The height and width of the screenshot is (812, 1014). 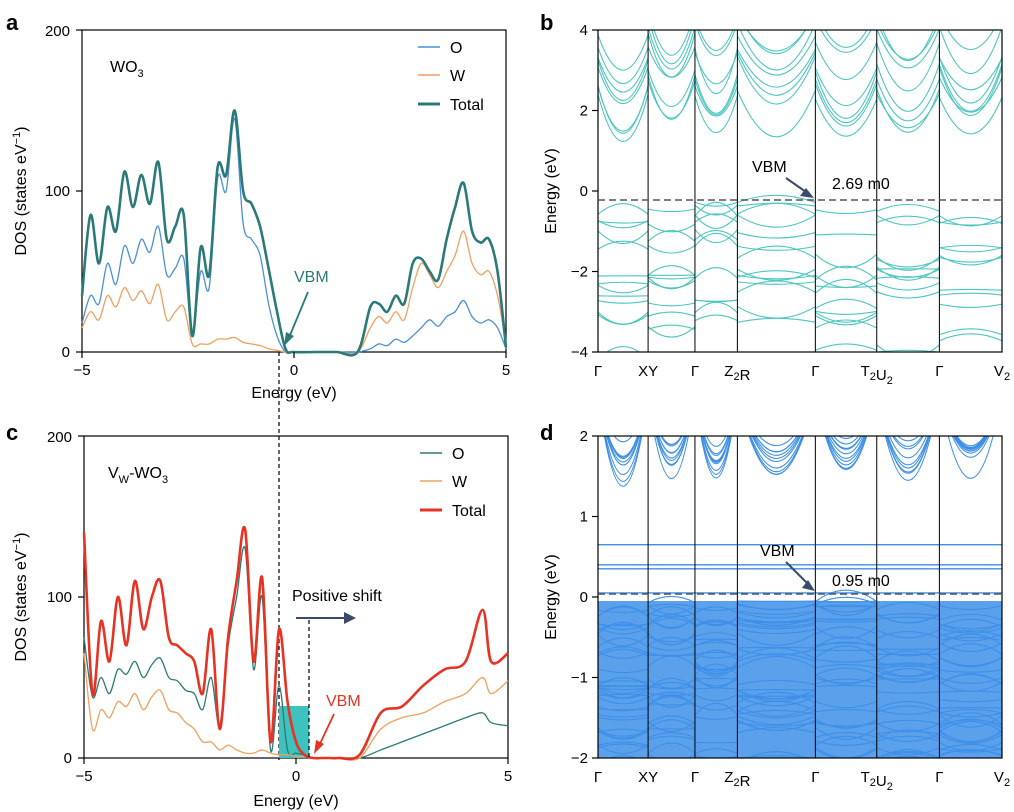 I want to click on vbm-label-d: VBM, so click(x=777, y=551).